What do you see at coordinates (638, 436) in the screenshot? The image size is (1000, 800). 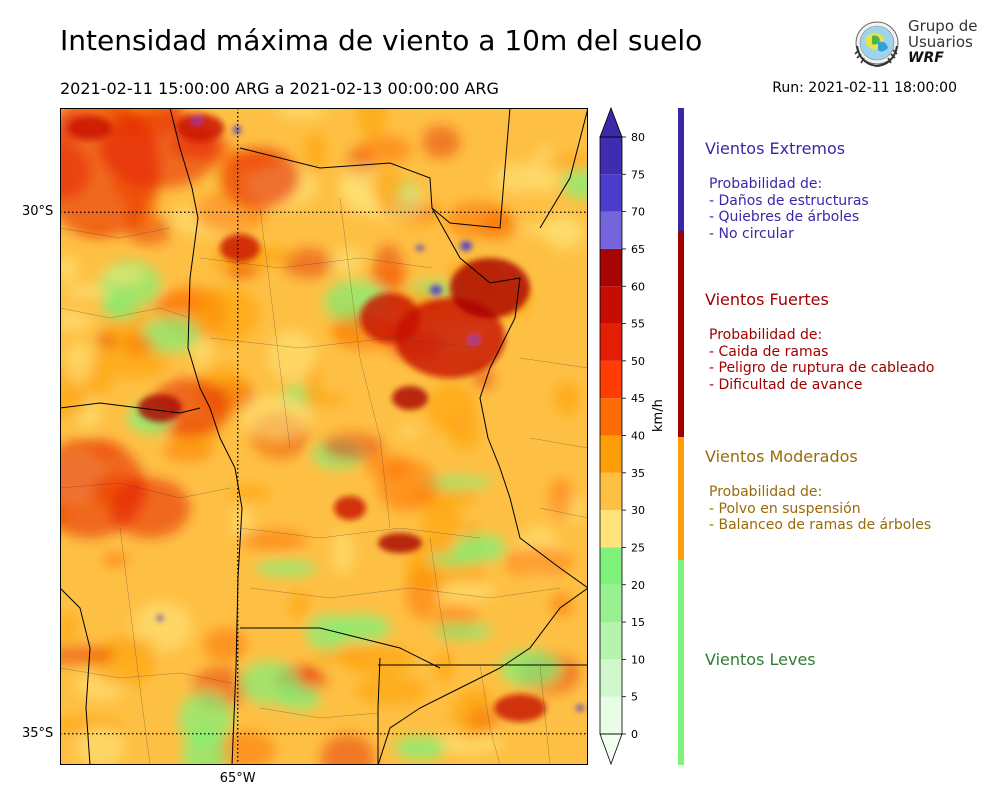 I see `colorbar-tick-label: 40` at bounding box center [638, 436].